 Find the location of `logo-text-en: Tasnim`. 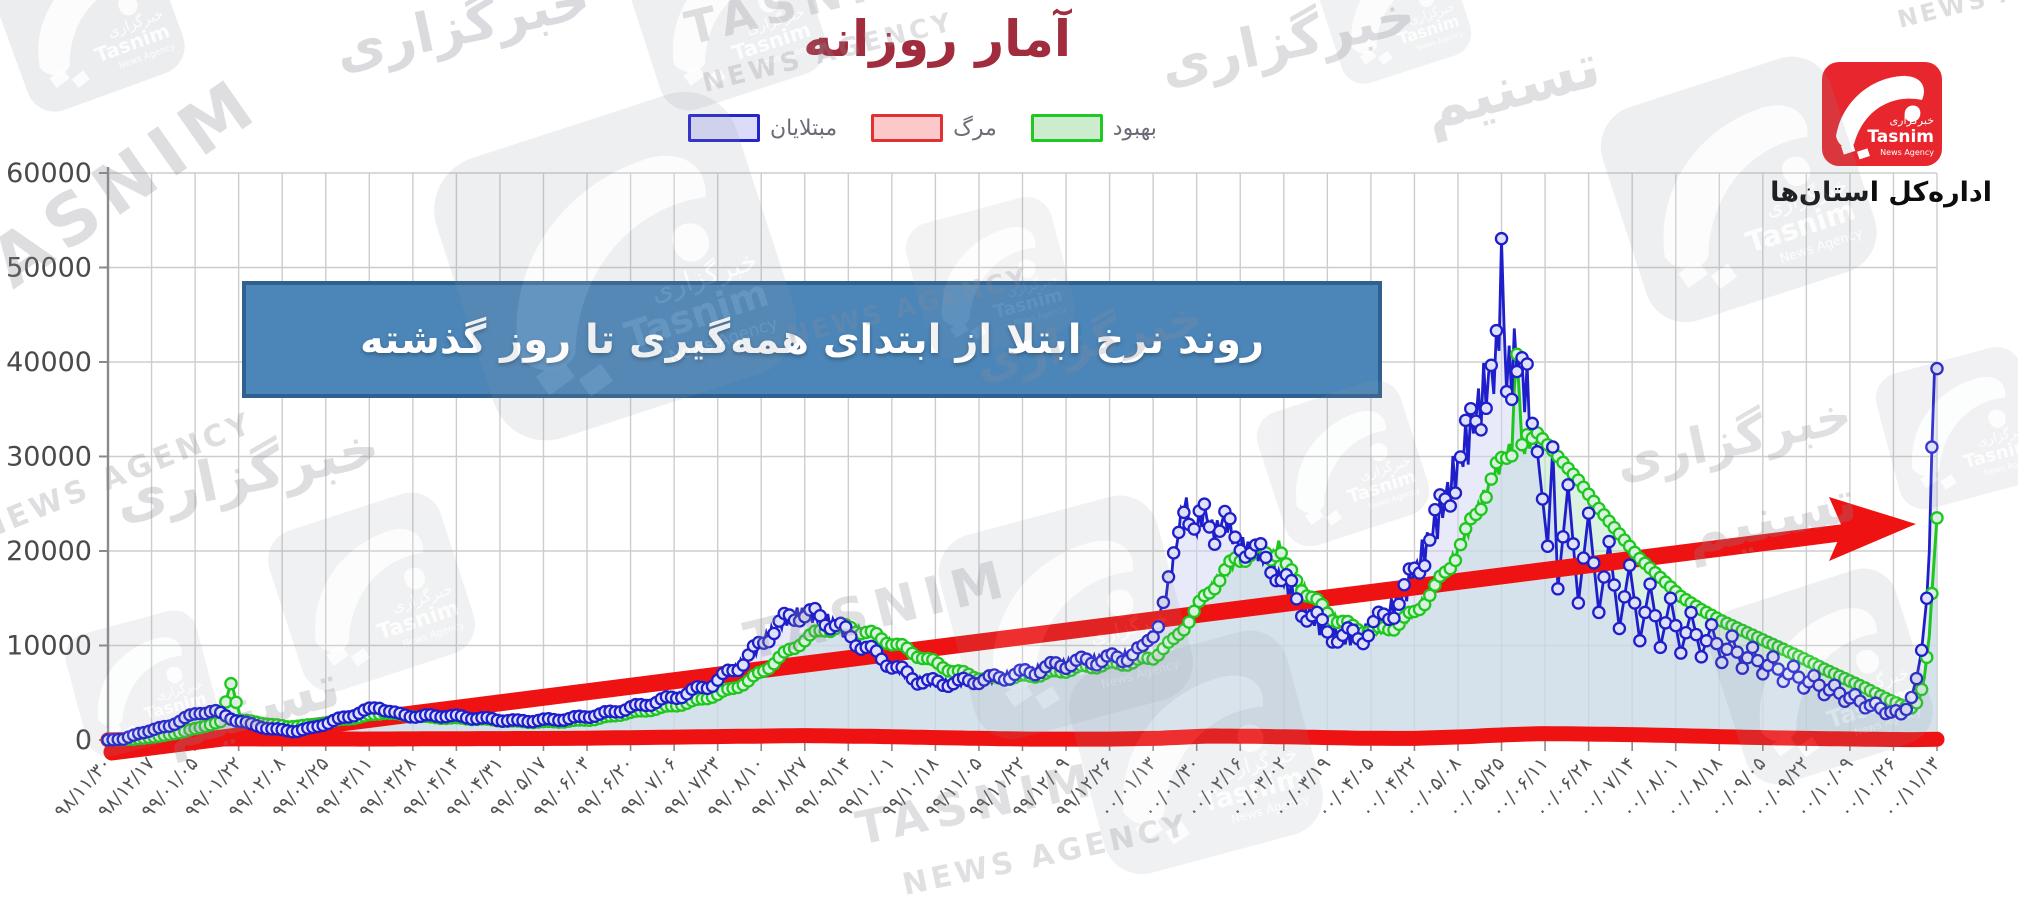

logo-text-en: Tasnim is located at coordinates (1900, 137).